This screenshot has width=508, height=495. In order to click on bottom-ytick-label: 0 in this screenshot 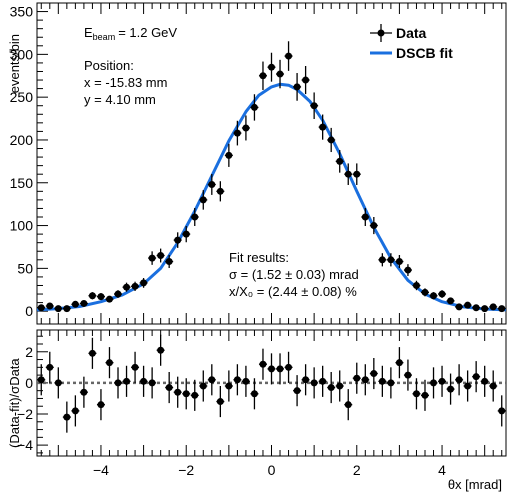, I will do `click(29, 383)`.